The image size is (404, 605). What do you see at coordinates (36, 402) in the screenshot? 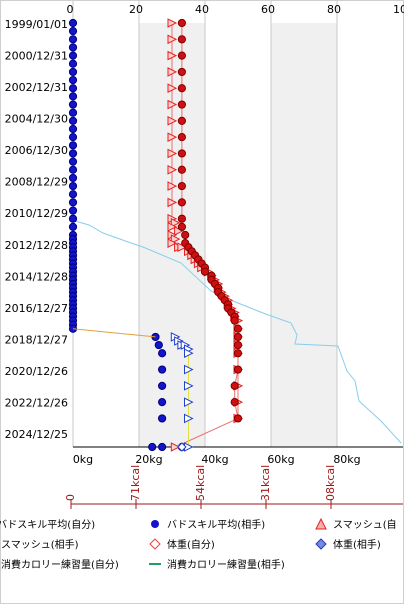
I see `y-tick-label: 2022/12/26` at bounding box center [36, 402].